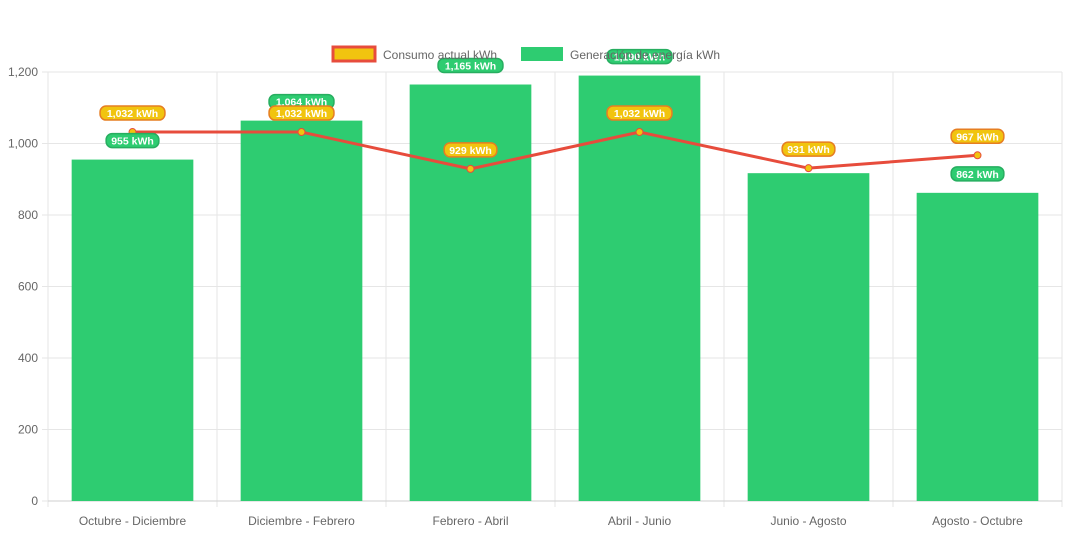 This screenshot has height=538, width=1068. What do you see at coordinates (28, 215) in the screenshot?
I see `y-tick-label: 800` at bounding box center [28, 215].